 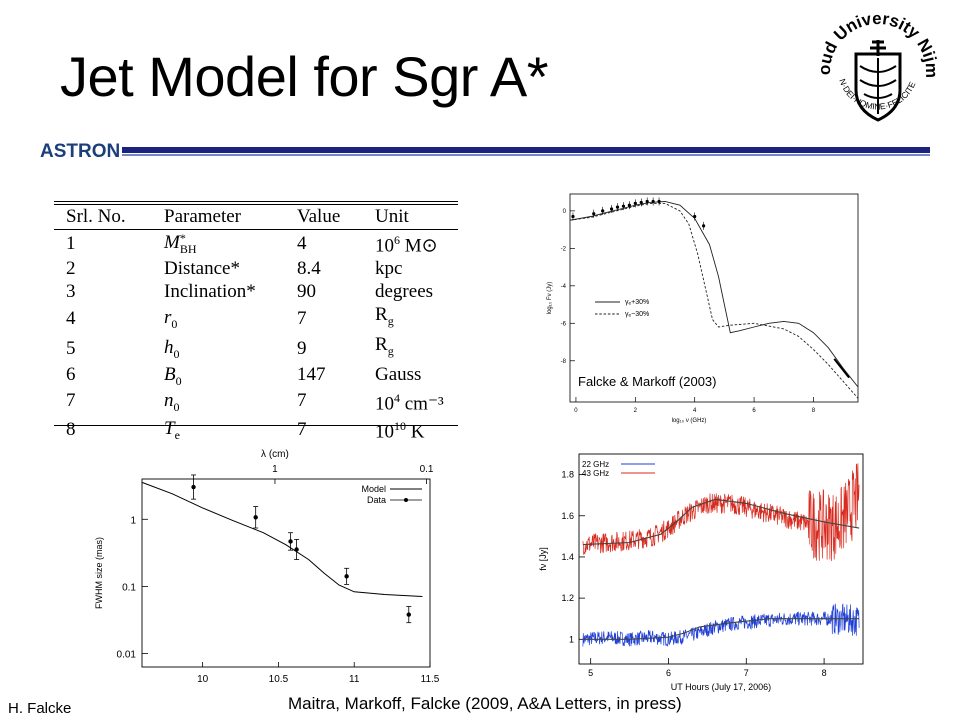 What do you see at coordinates (427, 469) in the screenshot?
I see `top-tick-label: 0.1` at bounding box center [427, 469].